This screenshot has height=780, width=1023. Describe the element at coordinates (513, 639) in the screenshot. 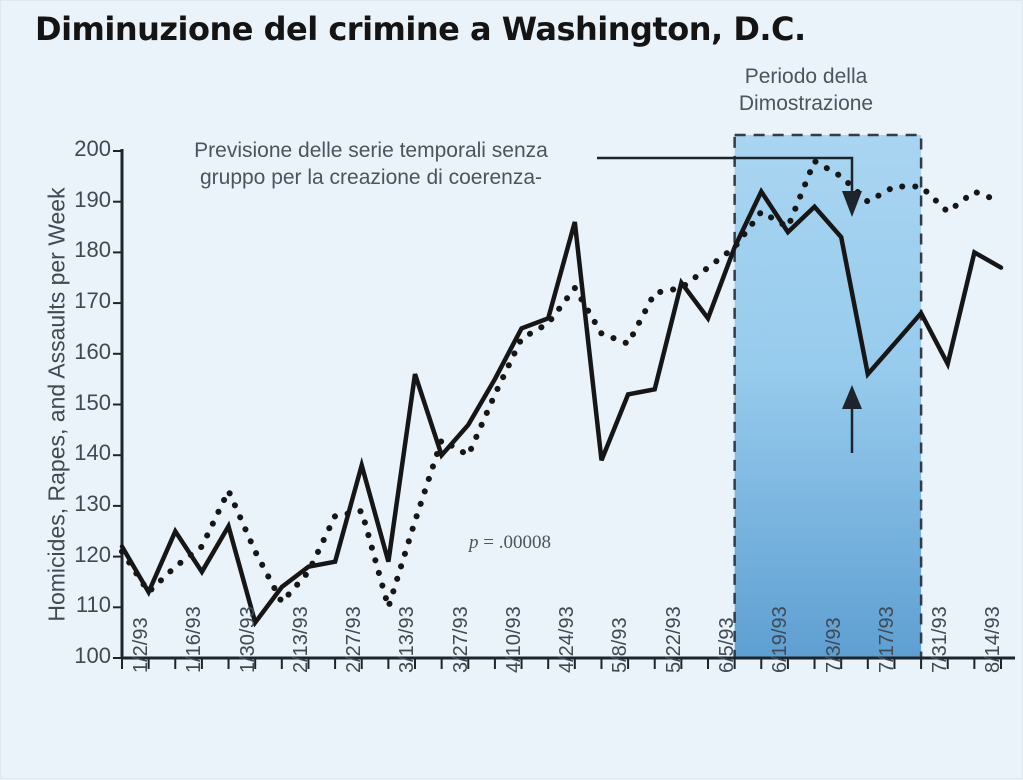

I see `x-tick-label: 4/10/93` at that location.